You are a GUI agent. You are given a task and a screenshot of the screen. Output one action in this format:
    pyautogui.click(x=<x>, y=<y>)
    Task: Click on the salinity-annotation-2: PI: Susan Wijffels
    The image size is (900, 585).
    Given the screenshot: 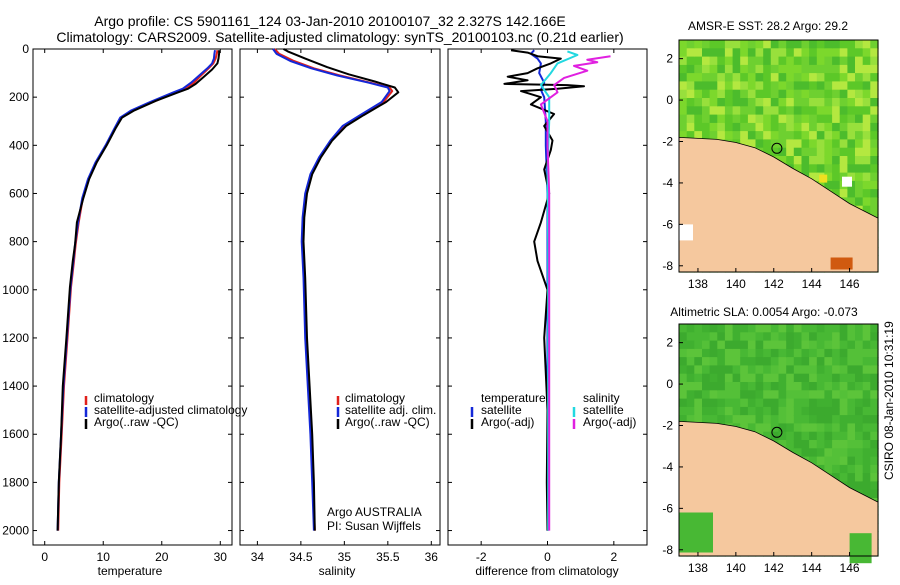 What is the action you would take?
    pyautogui.click(x=374, y=526)
    